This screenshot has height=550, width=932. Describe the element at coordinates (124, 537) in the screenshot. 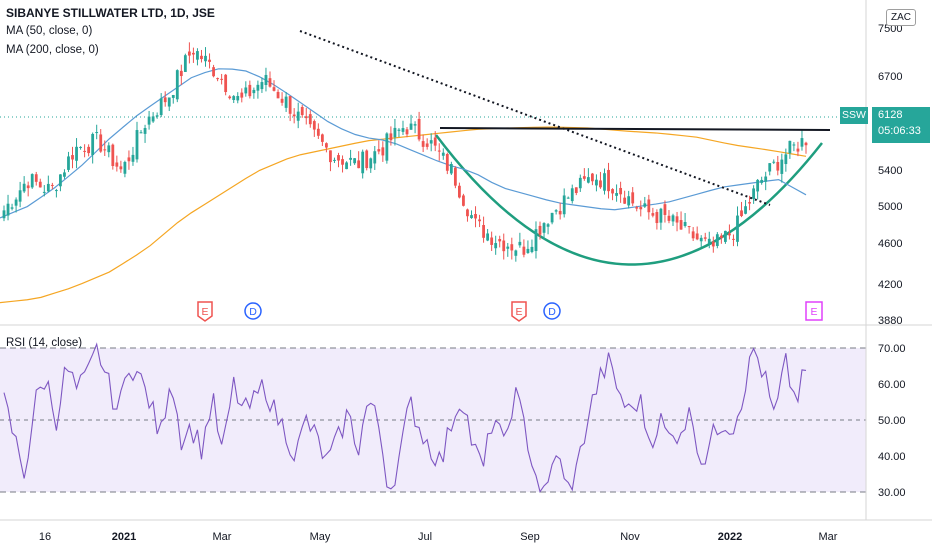

I see `time-tick-label: 2021` at that location.